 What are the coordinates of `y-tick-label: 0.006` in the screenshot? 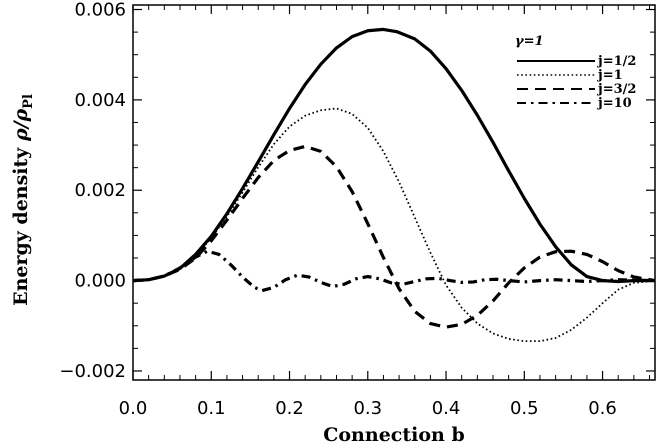 It's located at (100, 10).